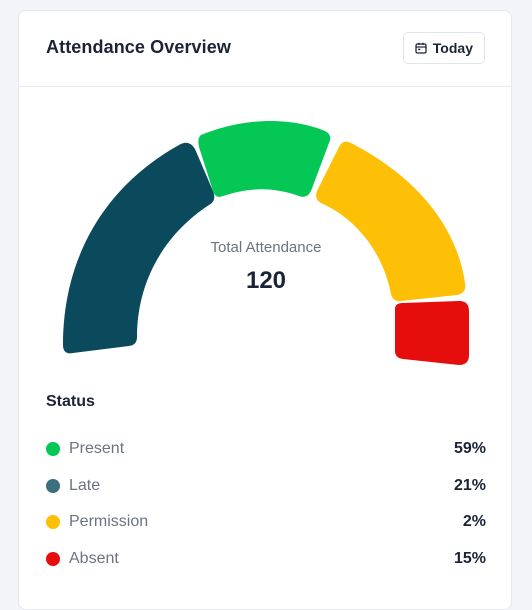 This screenshot has width=532, height=610. Describe the element at coordinates (266, 559) in the screenshot. I see `status-item-absent: Absent 15%` at that location.